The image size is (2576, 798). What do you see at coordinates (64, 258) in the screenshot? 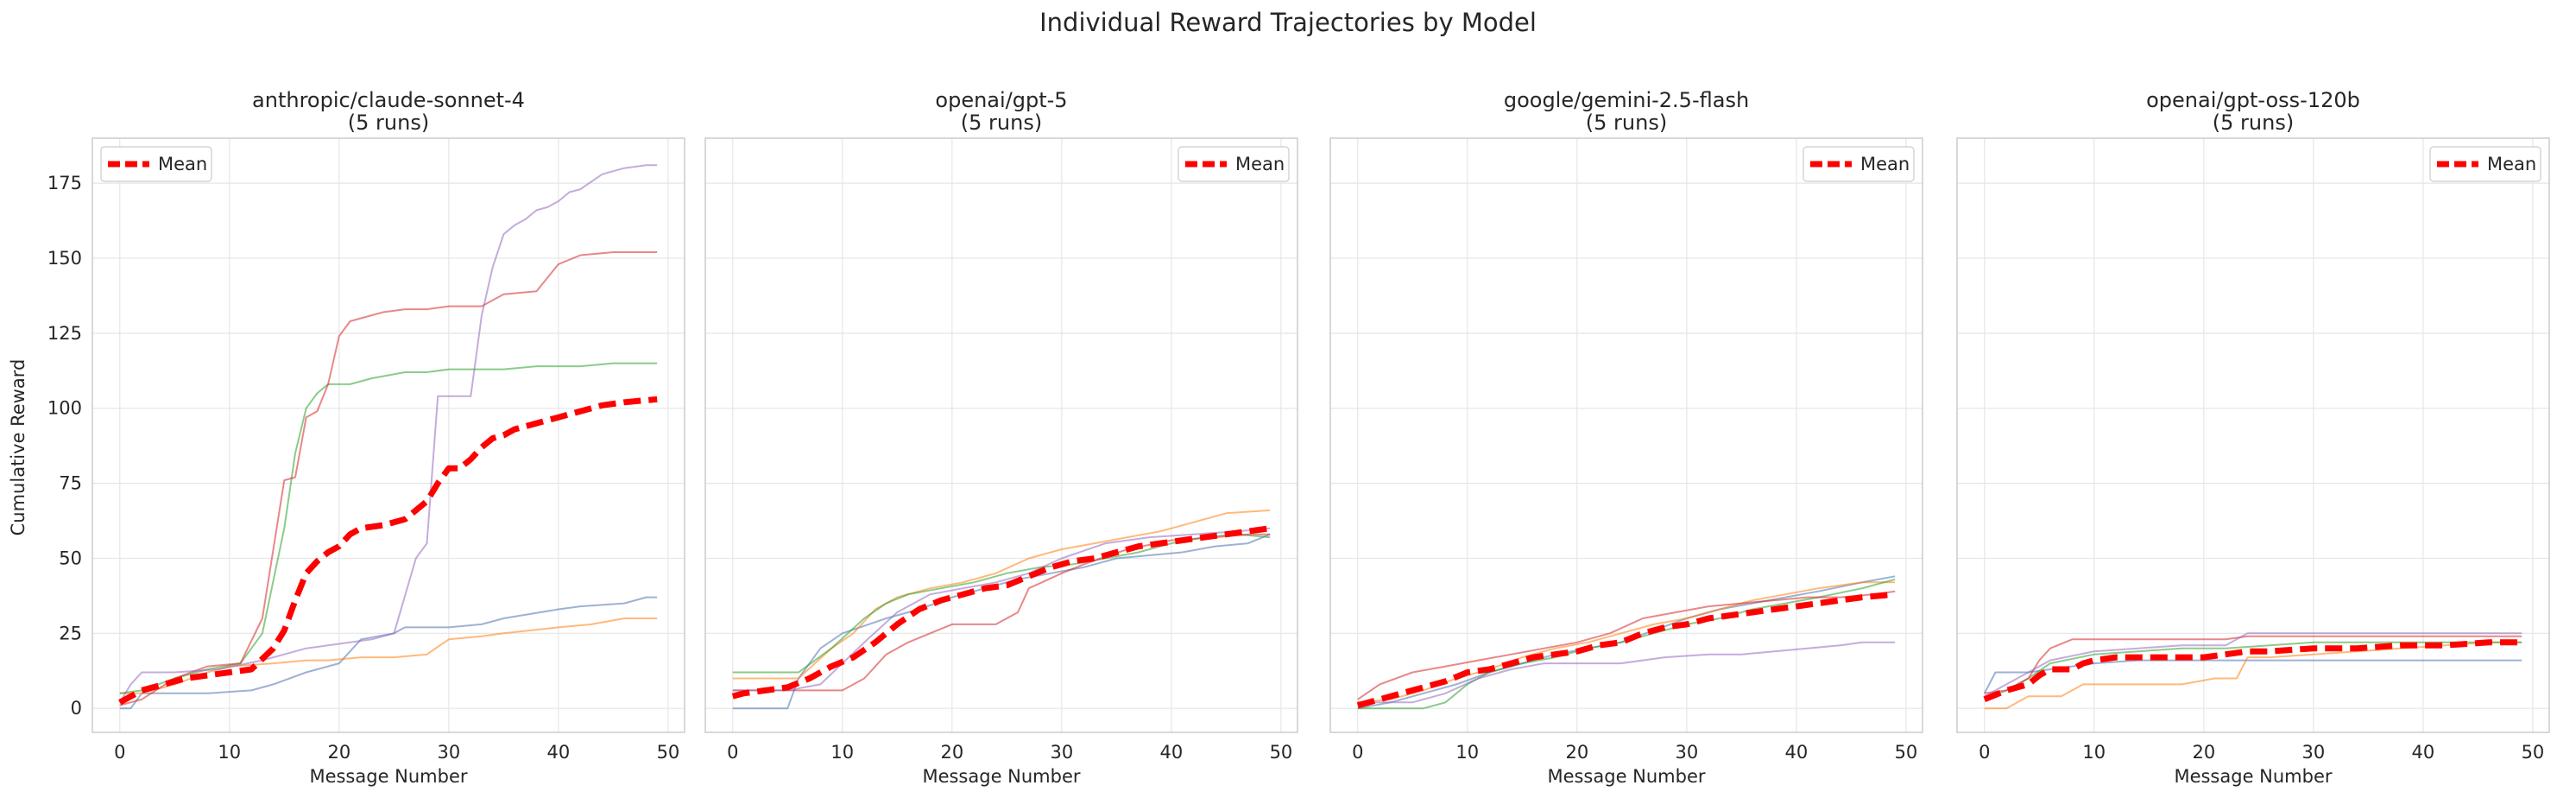
I see `y-tick-label: 150` at bounding box center [64, 258].